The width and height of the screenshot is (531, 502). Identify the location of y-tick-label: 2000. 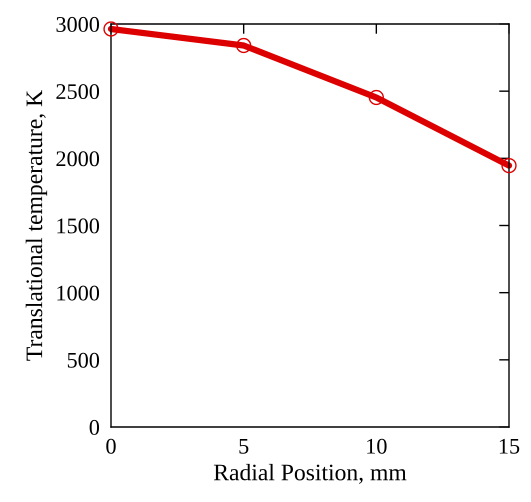
(78, 158).